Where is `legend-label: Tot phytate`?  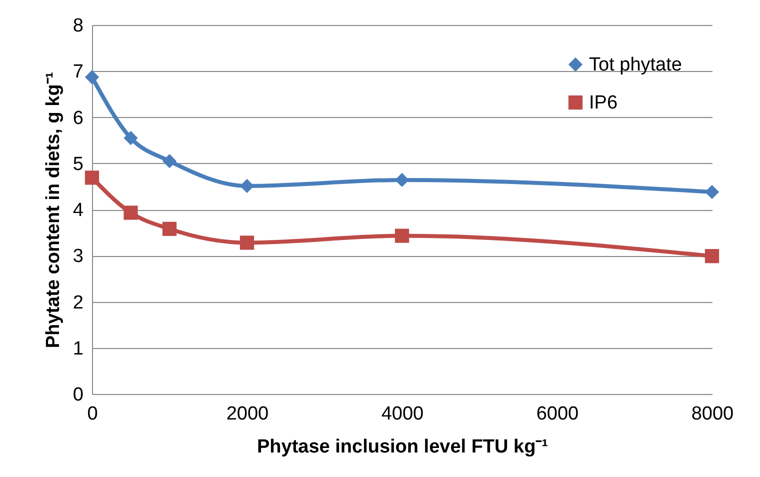
legend-label: Tot phytate is located at coordinates (635, 65).